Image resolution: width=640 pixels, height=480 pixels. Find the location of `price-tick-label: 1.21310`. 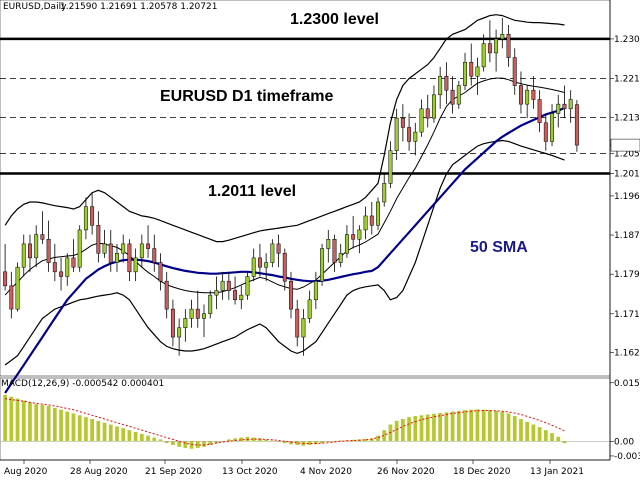

price-tick-label: 1.21310 is located at coordinates (627, 119).